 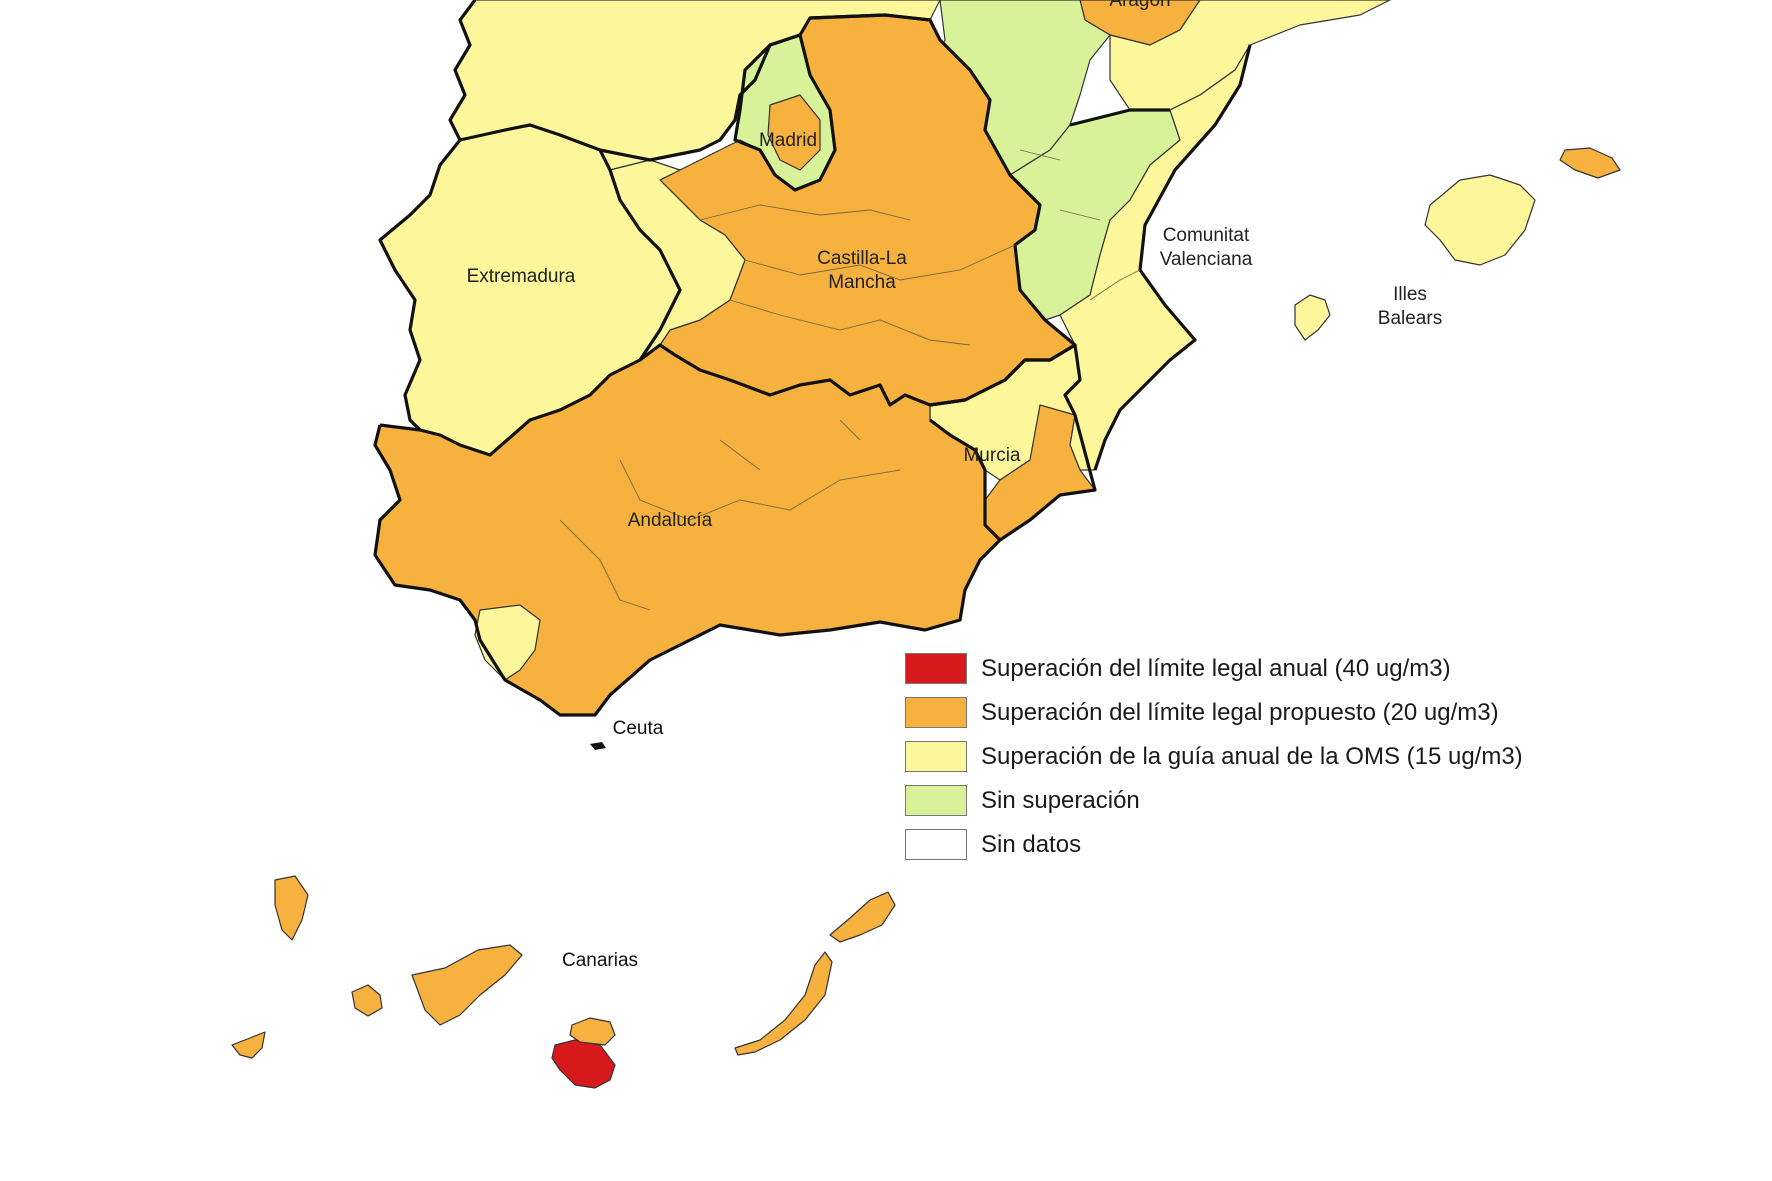 I want to click on label-madrid: Madrid, so click(x=788, y=140).